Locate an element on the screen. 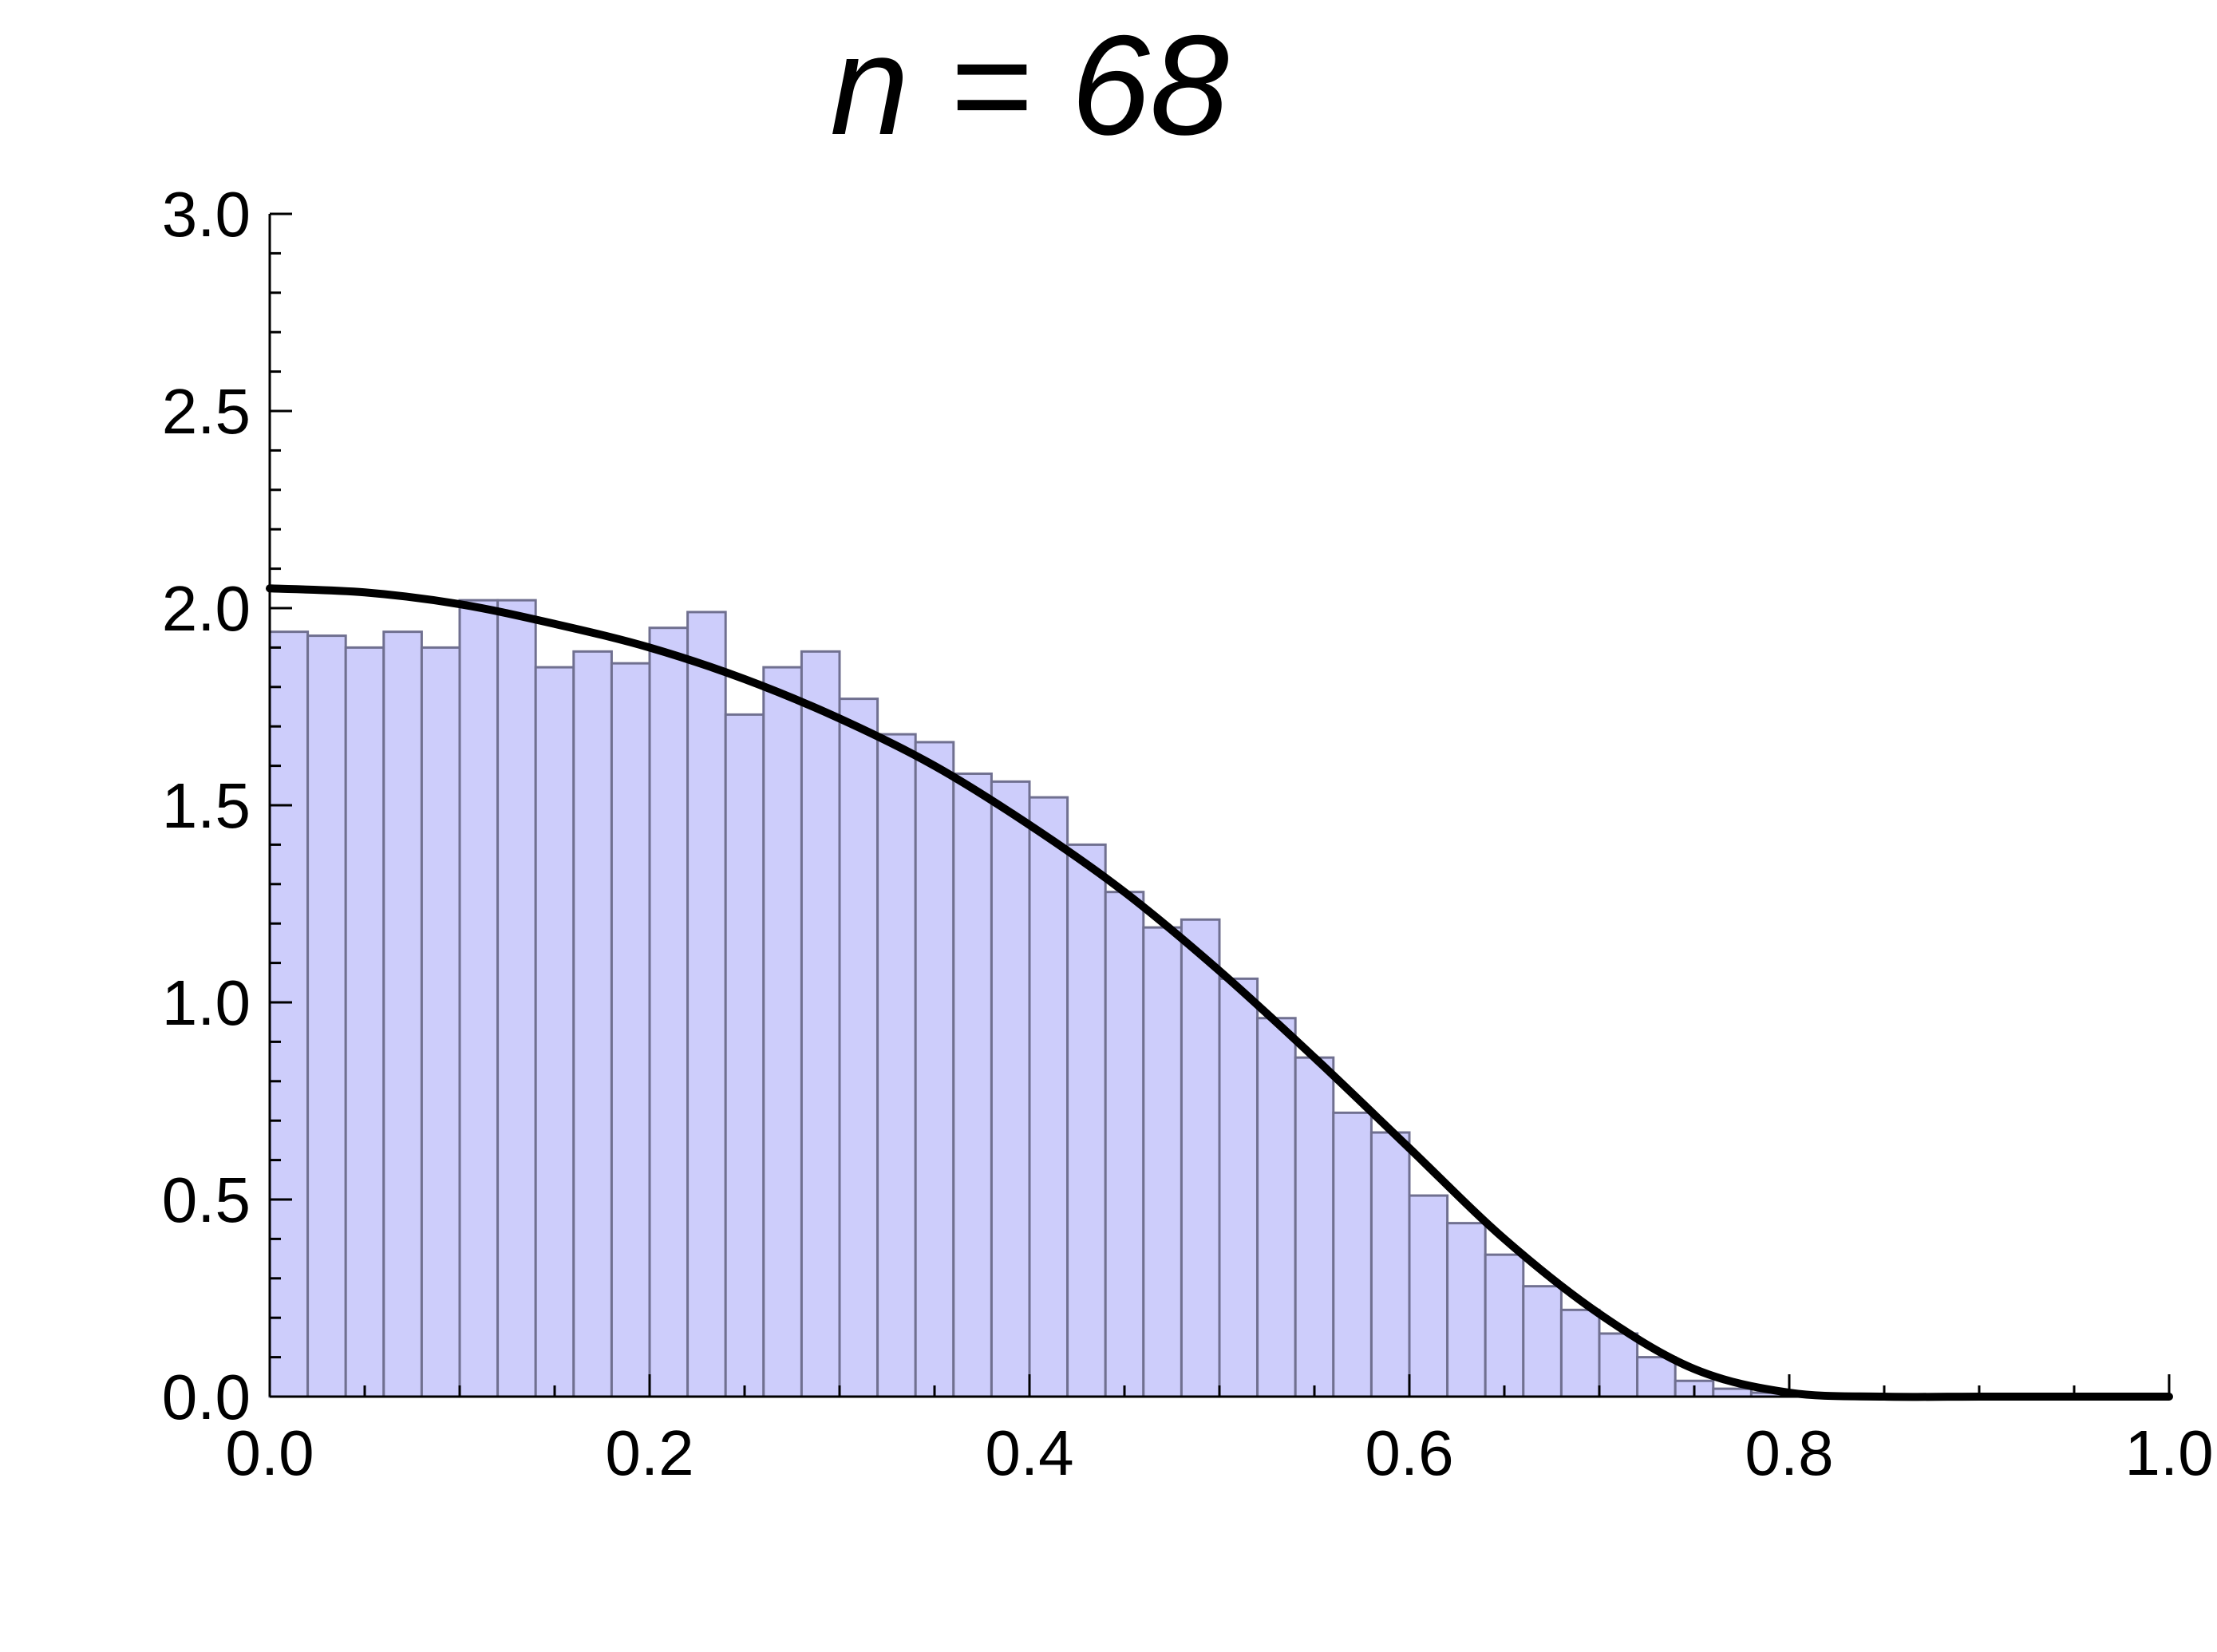 Image resolution: width=2217 pixels, height=1652 pixels. y-tick-label: 2.0 is located at coordinates (207, 609).